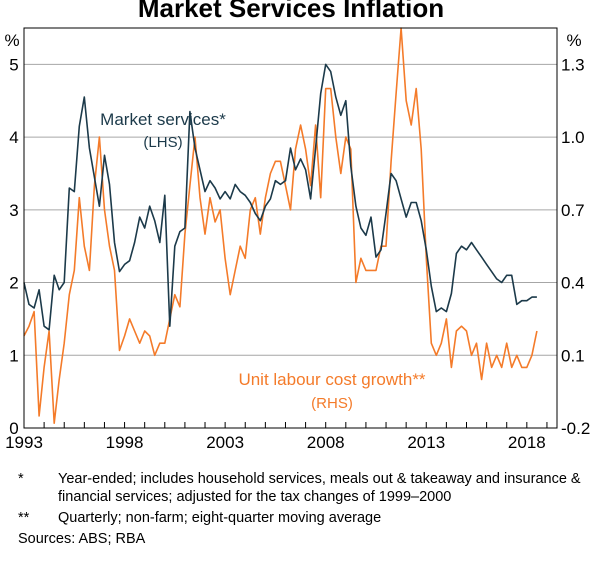  Describe the element at coordinates (573, 283) in the screenshot. I see `right-tick-label: 0.4` at that location.